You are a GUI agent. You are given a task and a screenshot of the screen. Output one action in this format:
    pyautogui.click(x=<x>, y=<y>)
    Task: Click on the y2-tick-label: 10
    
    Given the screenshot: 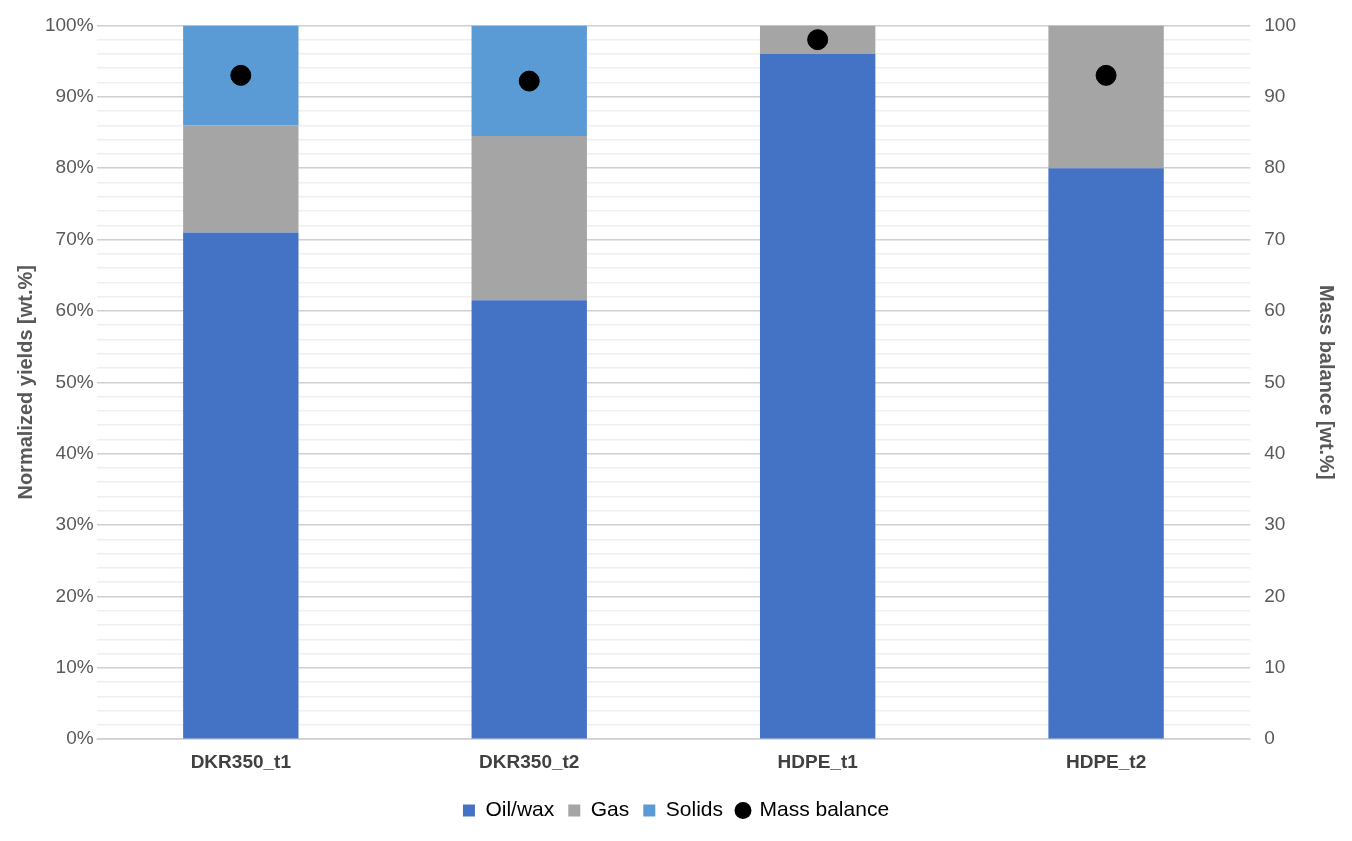 What is the action you would take?
    pyautogui.click(x=1275, y=667)
    